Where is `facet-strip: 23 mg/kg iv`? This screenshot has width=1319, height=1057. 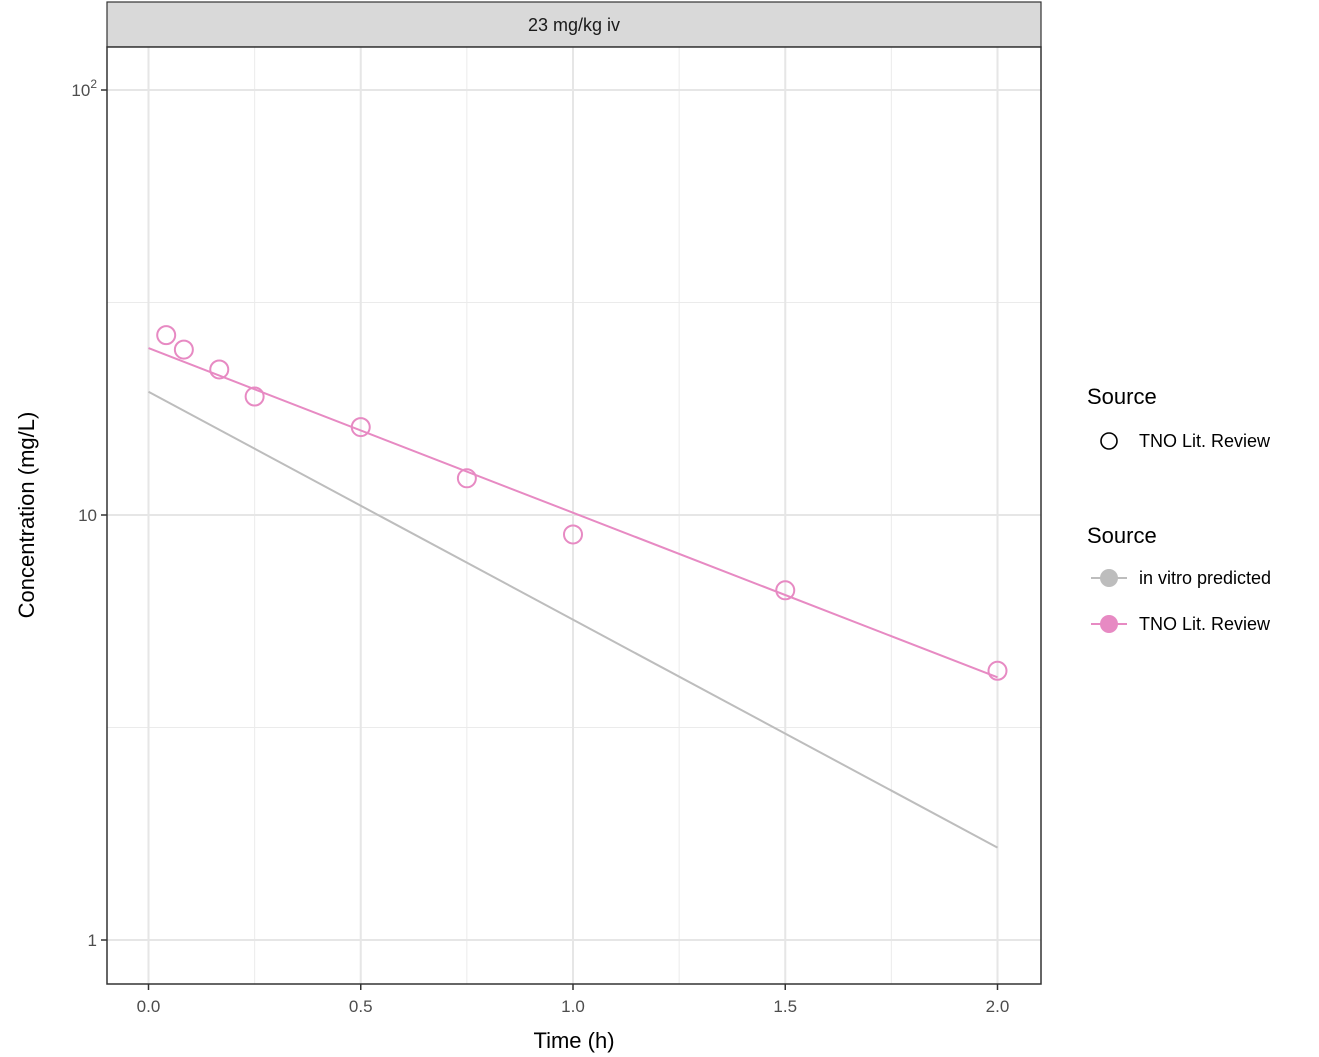 facet-strip: 23 mg/kg iv is located at coordinates (574, 24).